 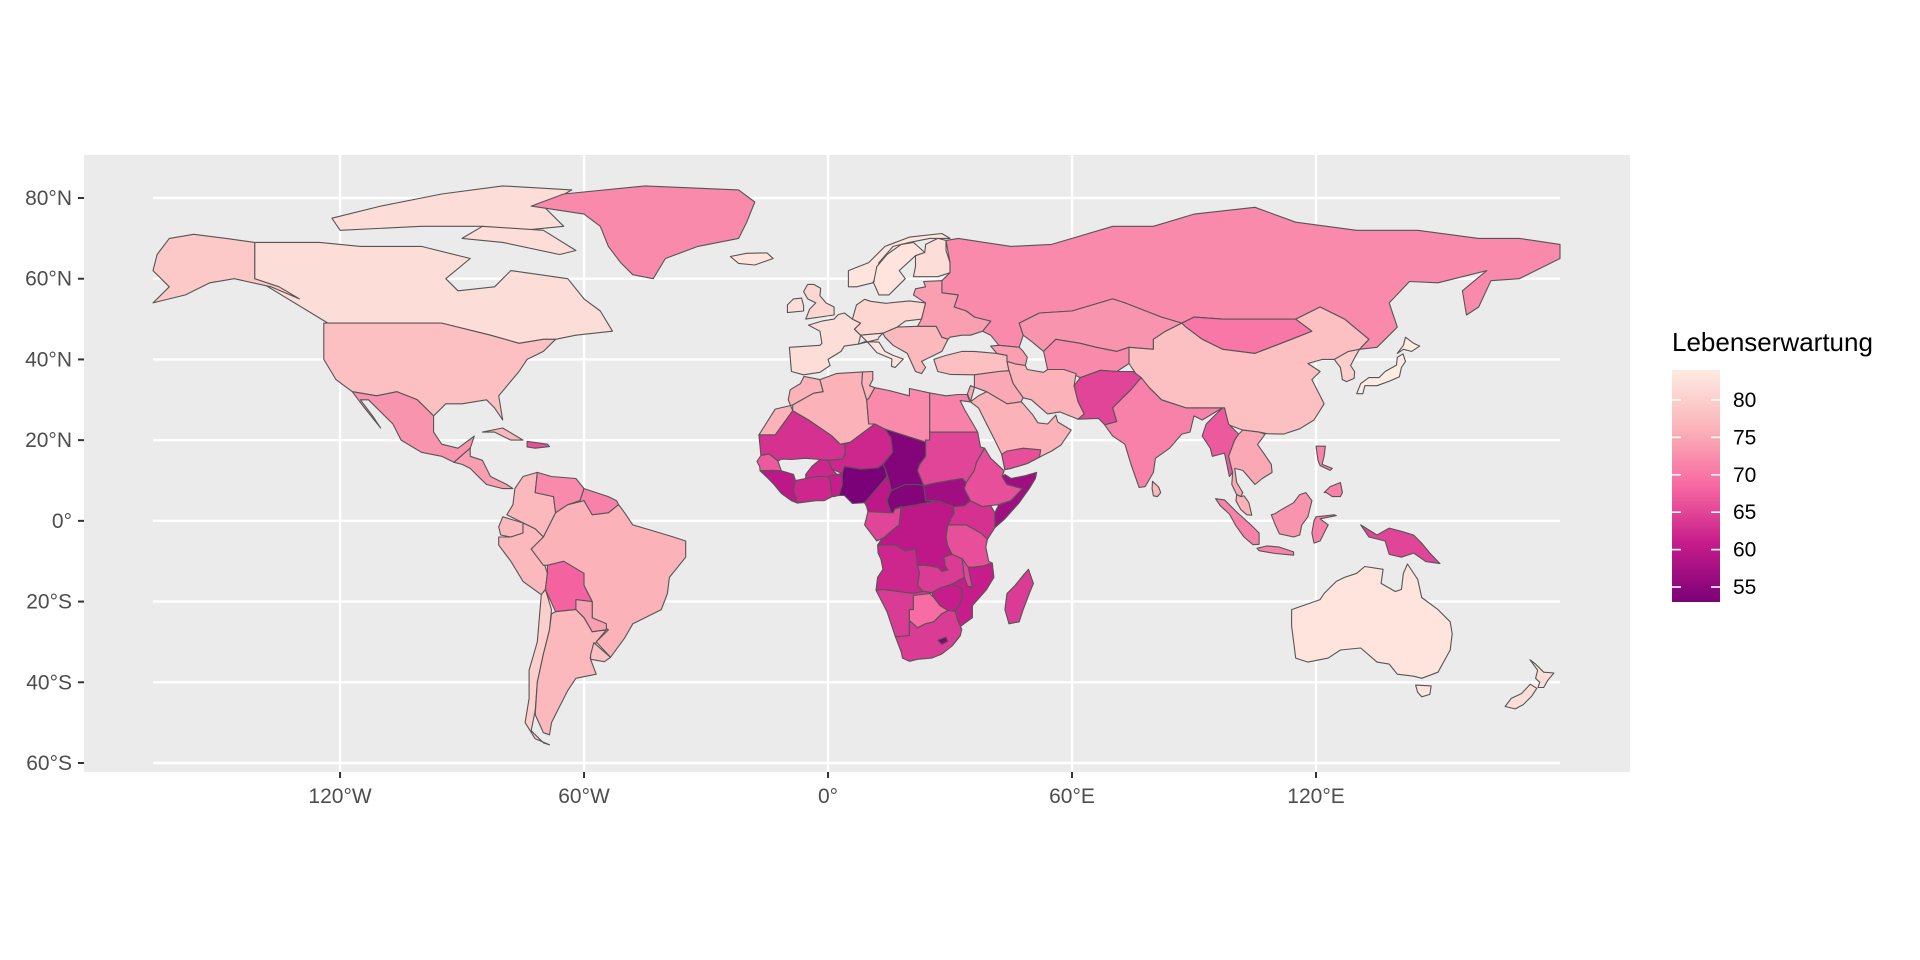 What do you see at coordinates (819, 301) in the screenshot?
I see `region-great-britain` at bounding box center [819, 301].